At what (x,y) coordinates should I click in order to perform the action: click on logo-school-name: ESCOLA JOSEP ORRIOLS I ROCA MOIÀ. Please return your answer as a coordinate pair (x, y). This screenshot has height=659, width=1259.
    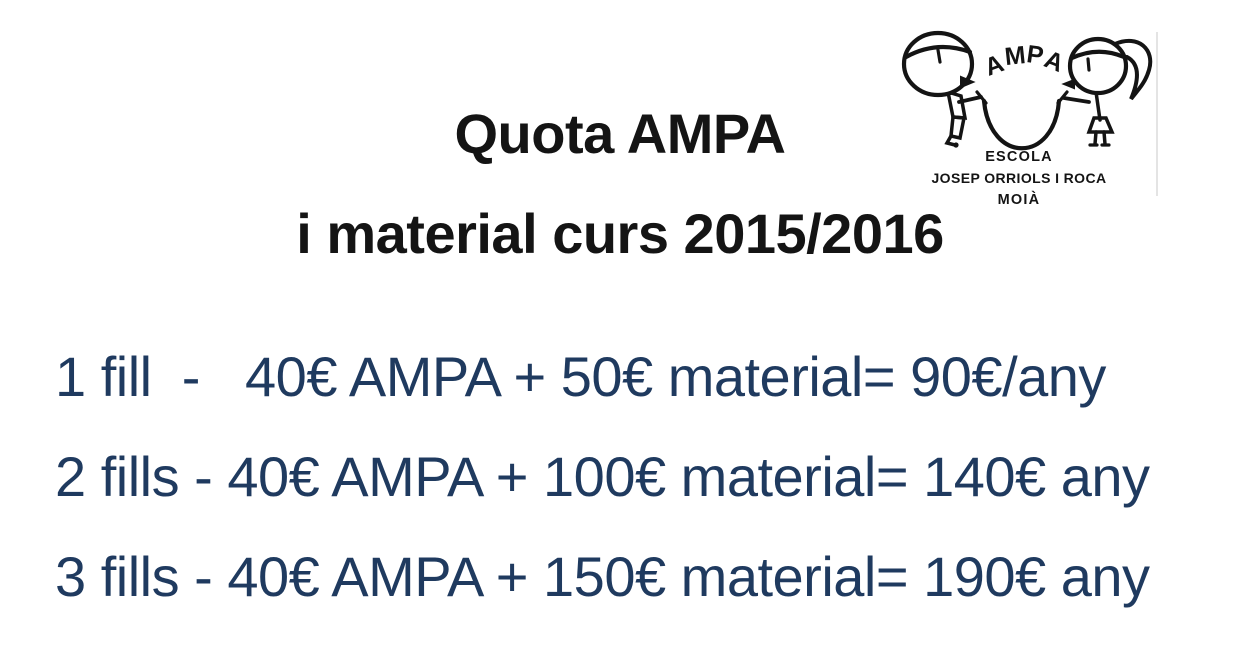
    Looking at the image, I should click on (1019, 178).